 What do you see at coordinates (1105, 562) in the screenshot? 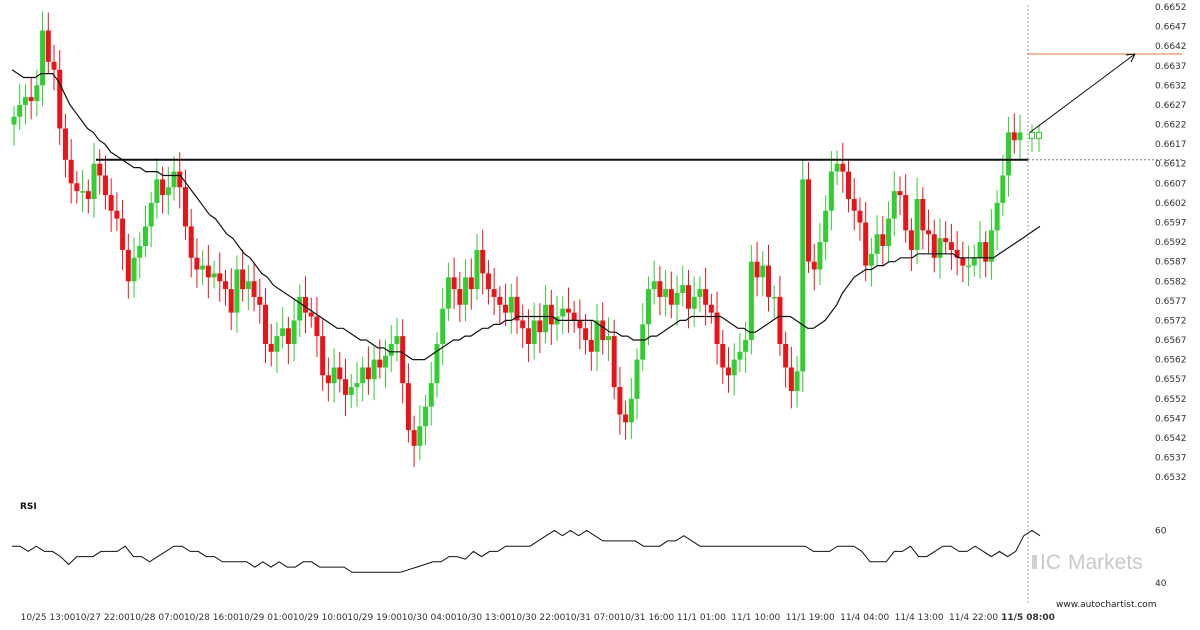
I see `watermark-name: Markets` at bounding box center [1105, 562].